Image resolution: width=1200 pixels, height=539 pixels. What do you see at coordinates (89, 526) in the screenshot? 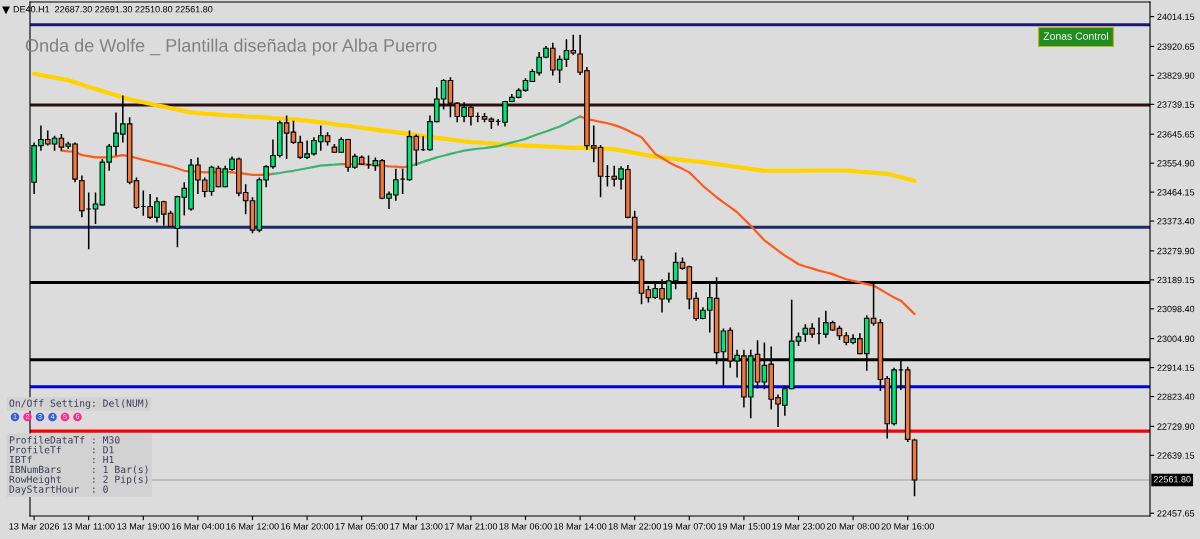
I see `x-tick-label: 13 Mar 11:00` at bounding box center [89, 526].